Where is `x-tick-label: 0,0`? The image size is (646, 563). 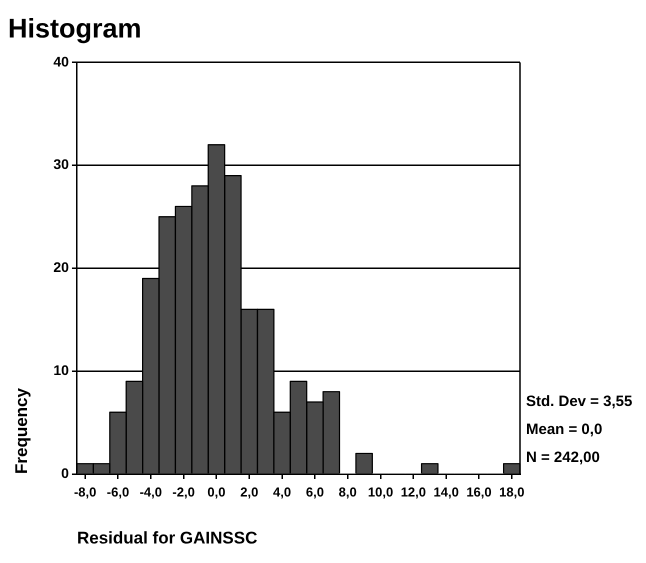 x-tick-label: 0,0 is located at coordinates (216, 492).